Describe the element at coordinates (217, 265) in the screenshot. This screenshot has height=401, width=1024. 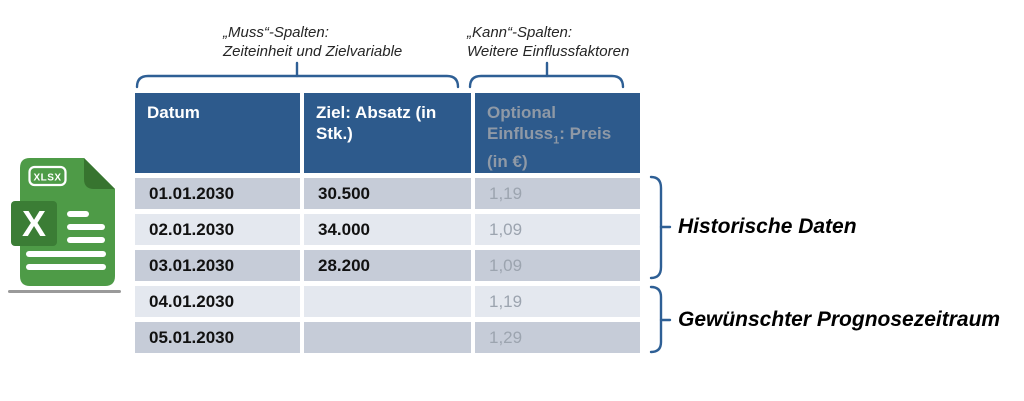
I see `cell-datum: 03.01.2030` at that location.